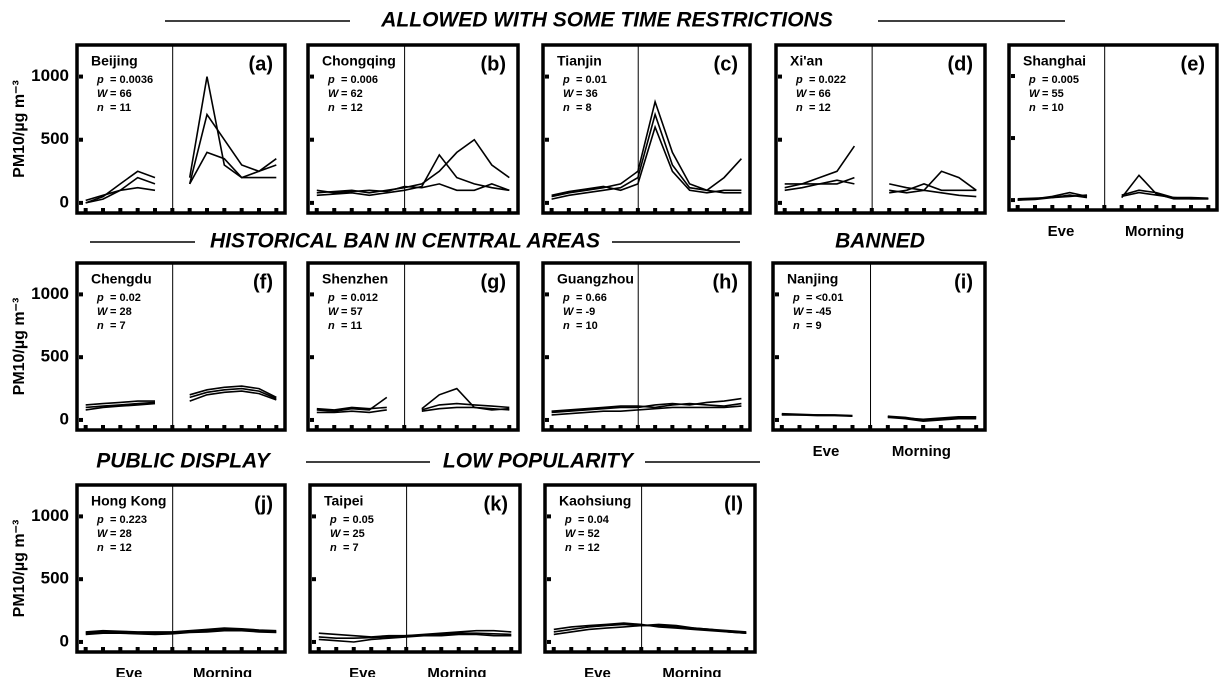 The image size is (1219, 677). Describe the element at coordinates (263, 504) in the screenshot. I see `panel-label: (j)` at that location.